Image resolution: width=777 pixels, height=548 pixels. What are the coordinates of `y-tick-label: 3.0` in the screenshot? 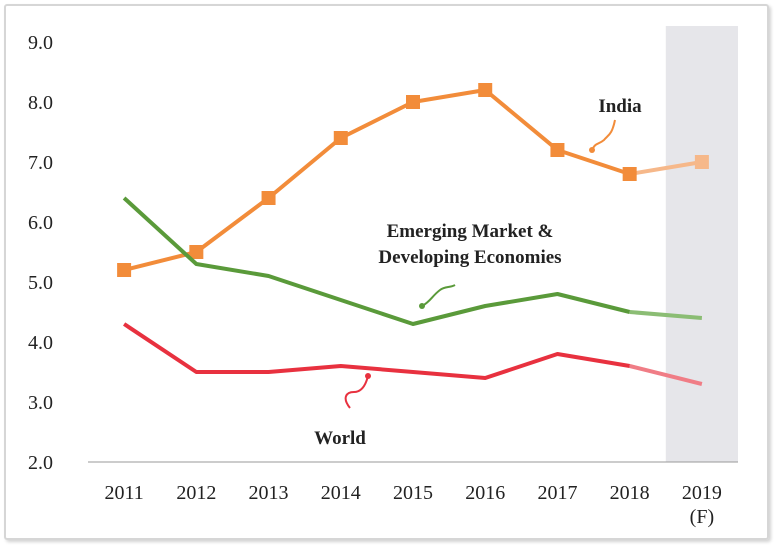 It's located at (40, 403).